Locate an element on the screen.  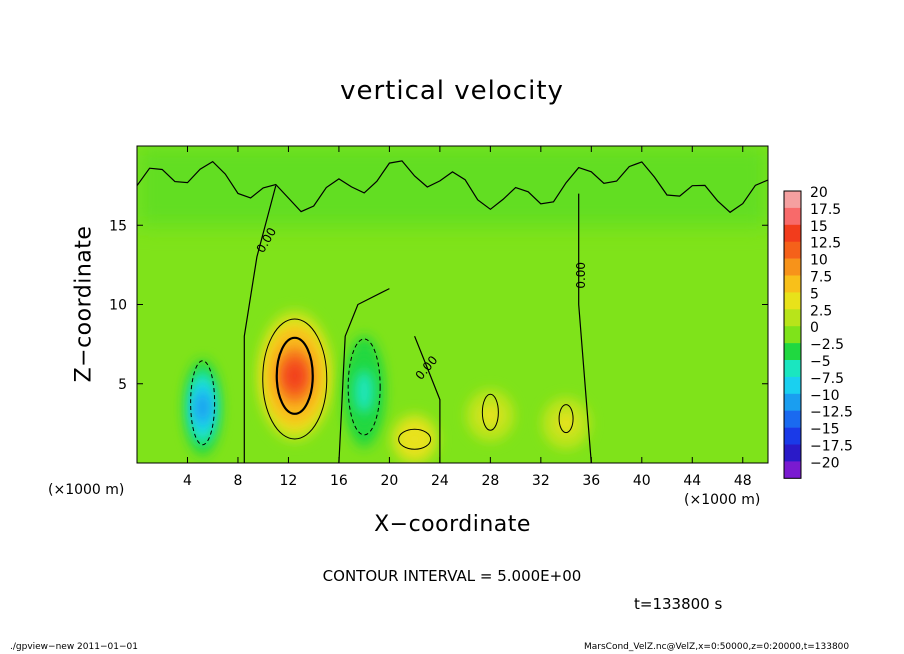
x-tick-label: 4 is located at coordinates (187, 481).